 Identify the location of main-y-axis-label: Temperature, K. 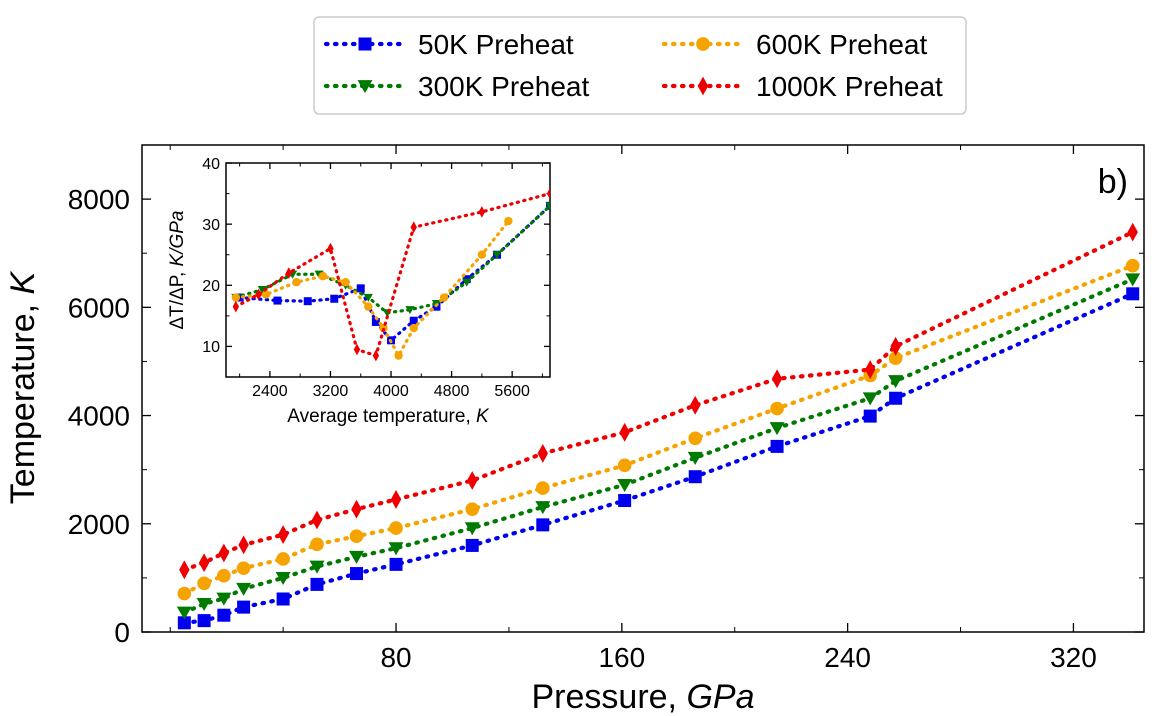
(23, 387).